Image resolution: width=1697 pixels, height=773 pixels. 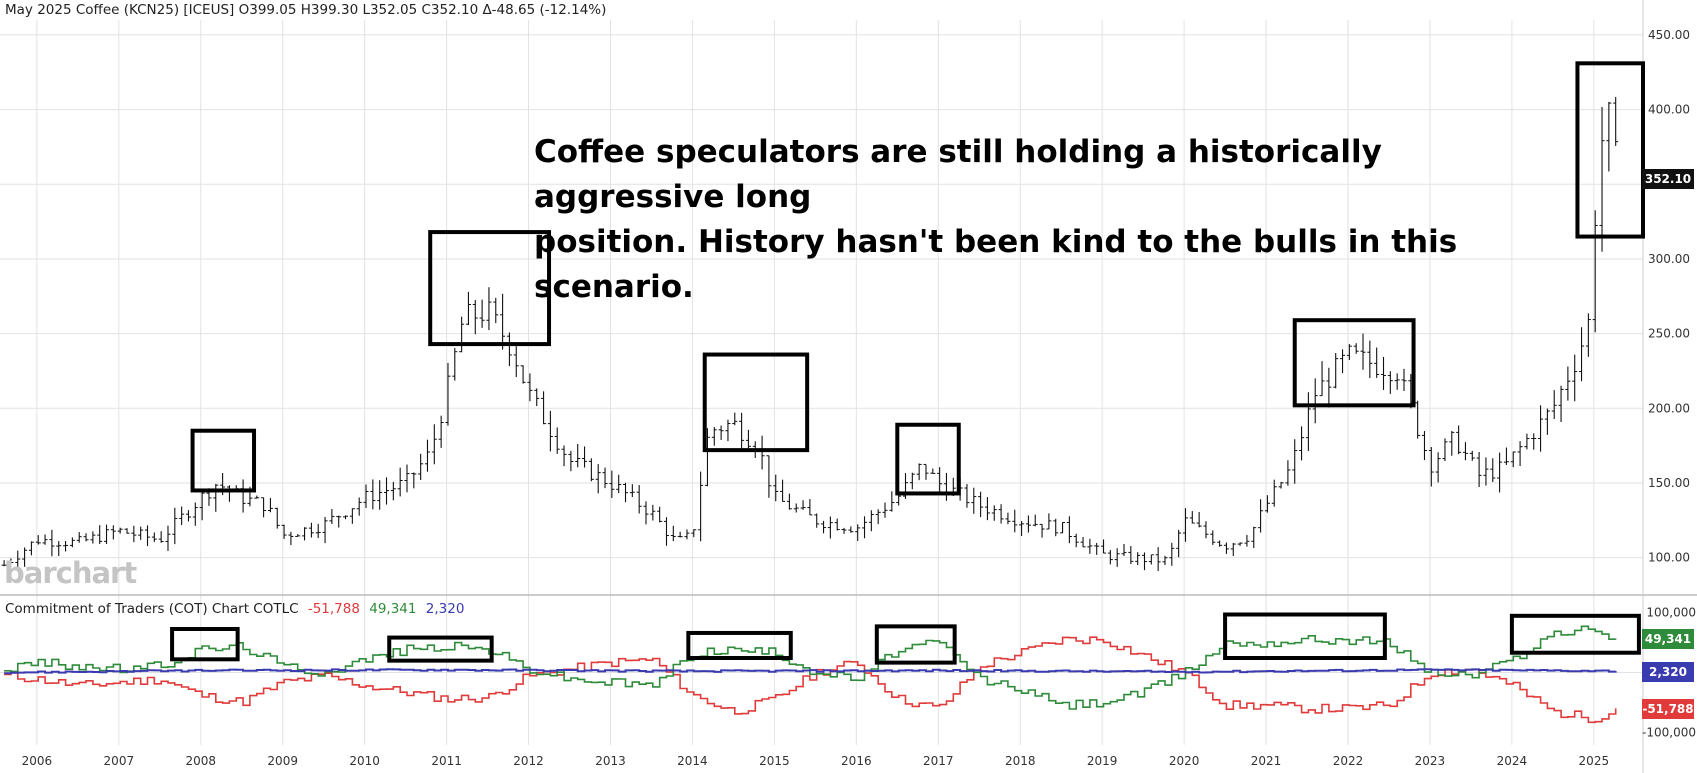 What do you see at coordinates (1594, 761) in the screenshot?
I see `x-tick-label-2025: 2025` at bounding box center [1594, 761].